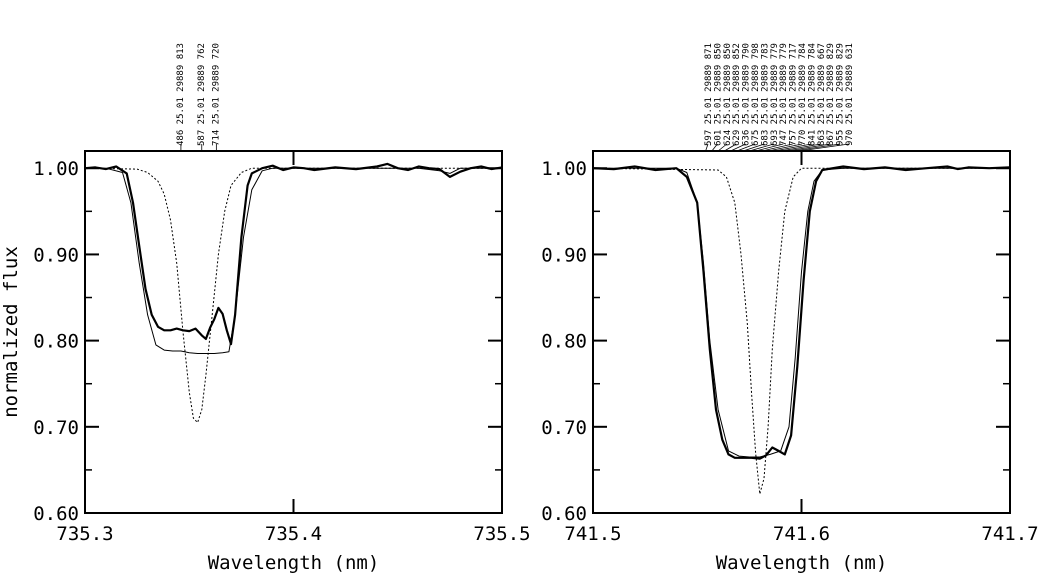 This screenshot has width=1046, height=575. I want to click on x-tick-label: 735.4, so click(293, 534).